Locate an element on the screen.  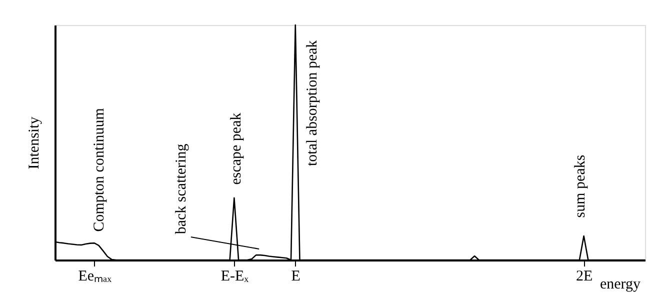
x-axis-title: energy is located at coordinates (620, 284).